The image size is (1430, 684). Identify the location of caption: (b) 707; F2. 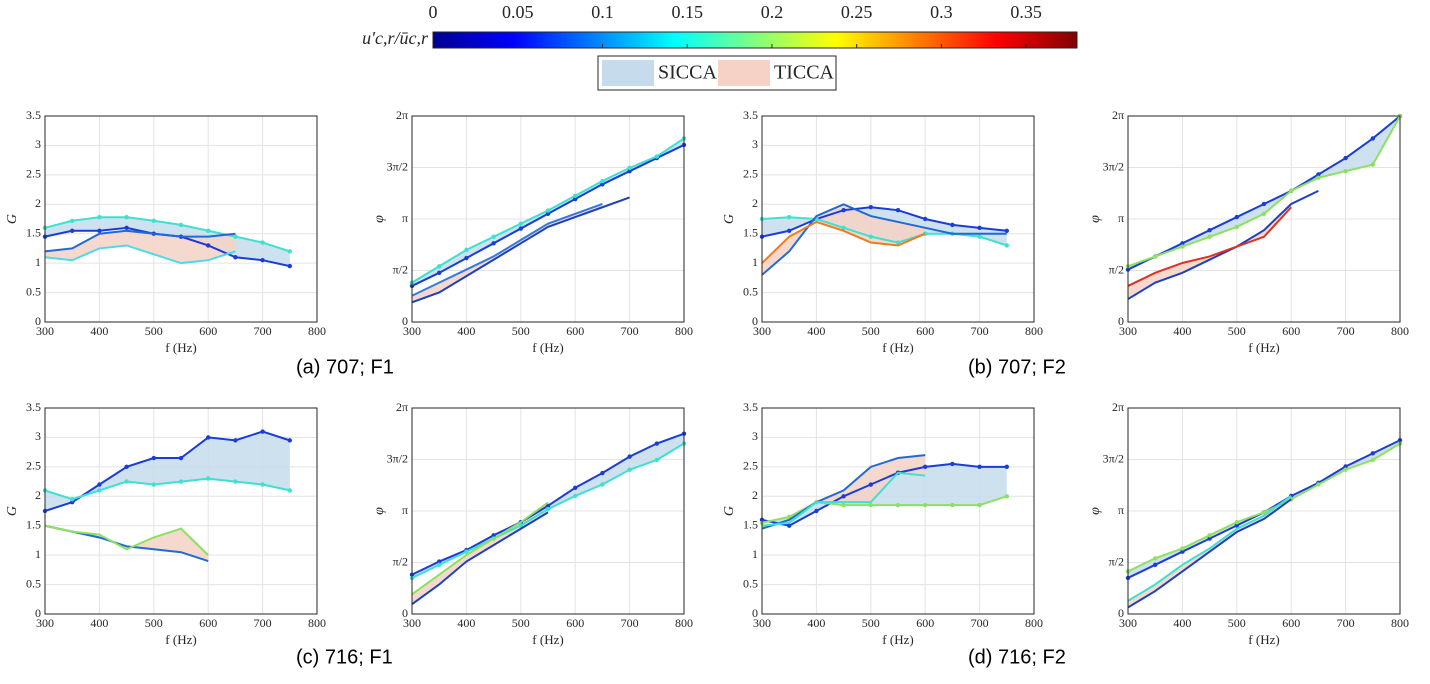
(1017, 367).